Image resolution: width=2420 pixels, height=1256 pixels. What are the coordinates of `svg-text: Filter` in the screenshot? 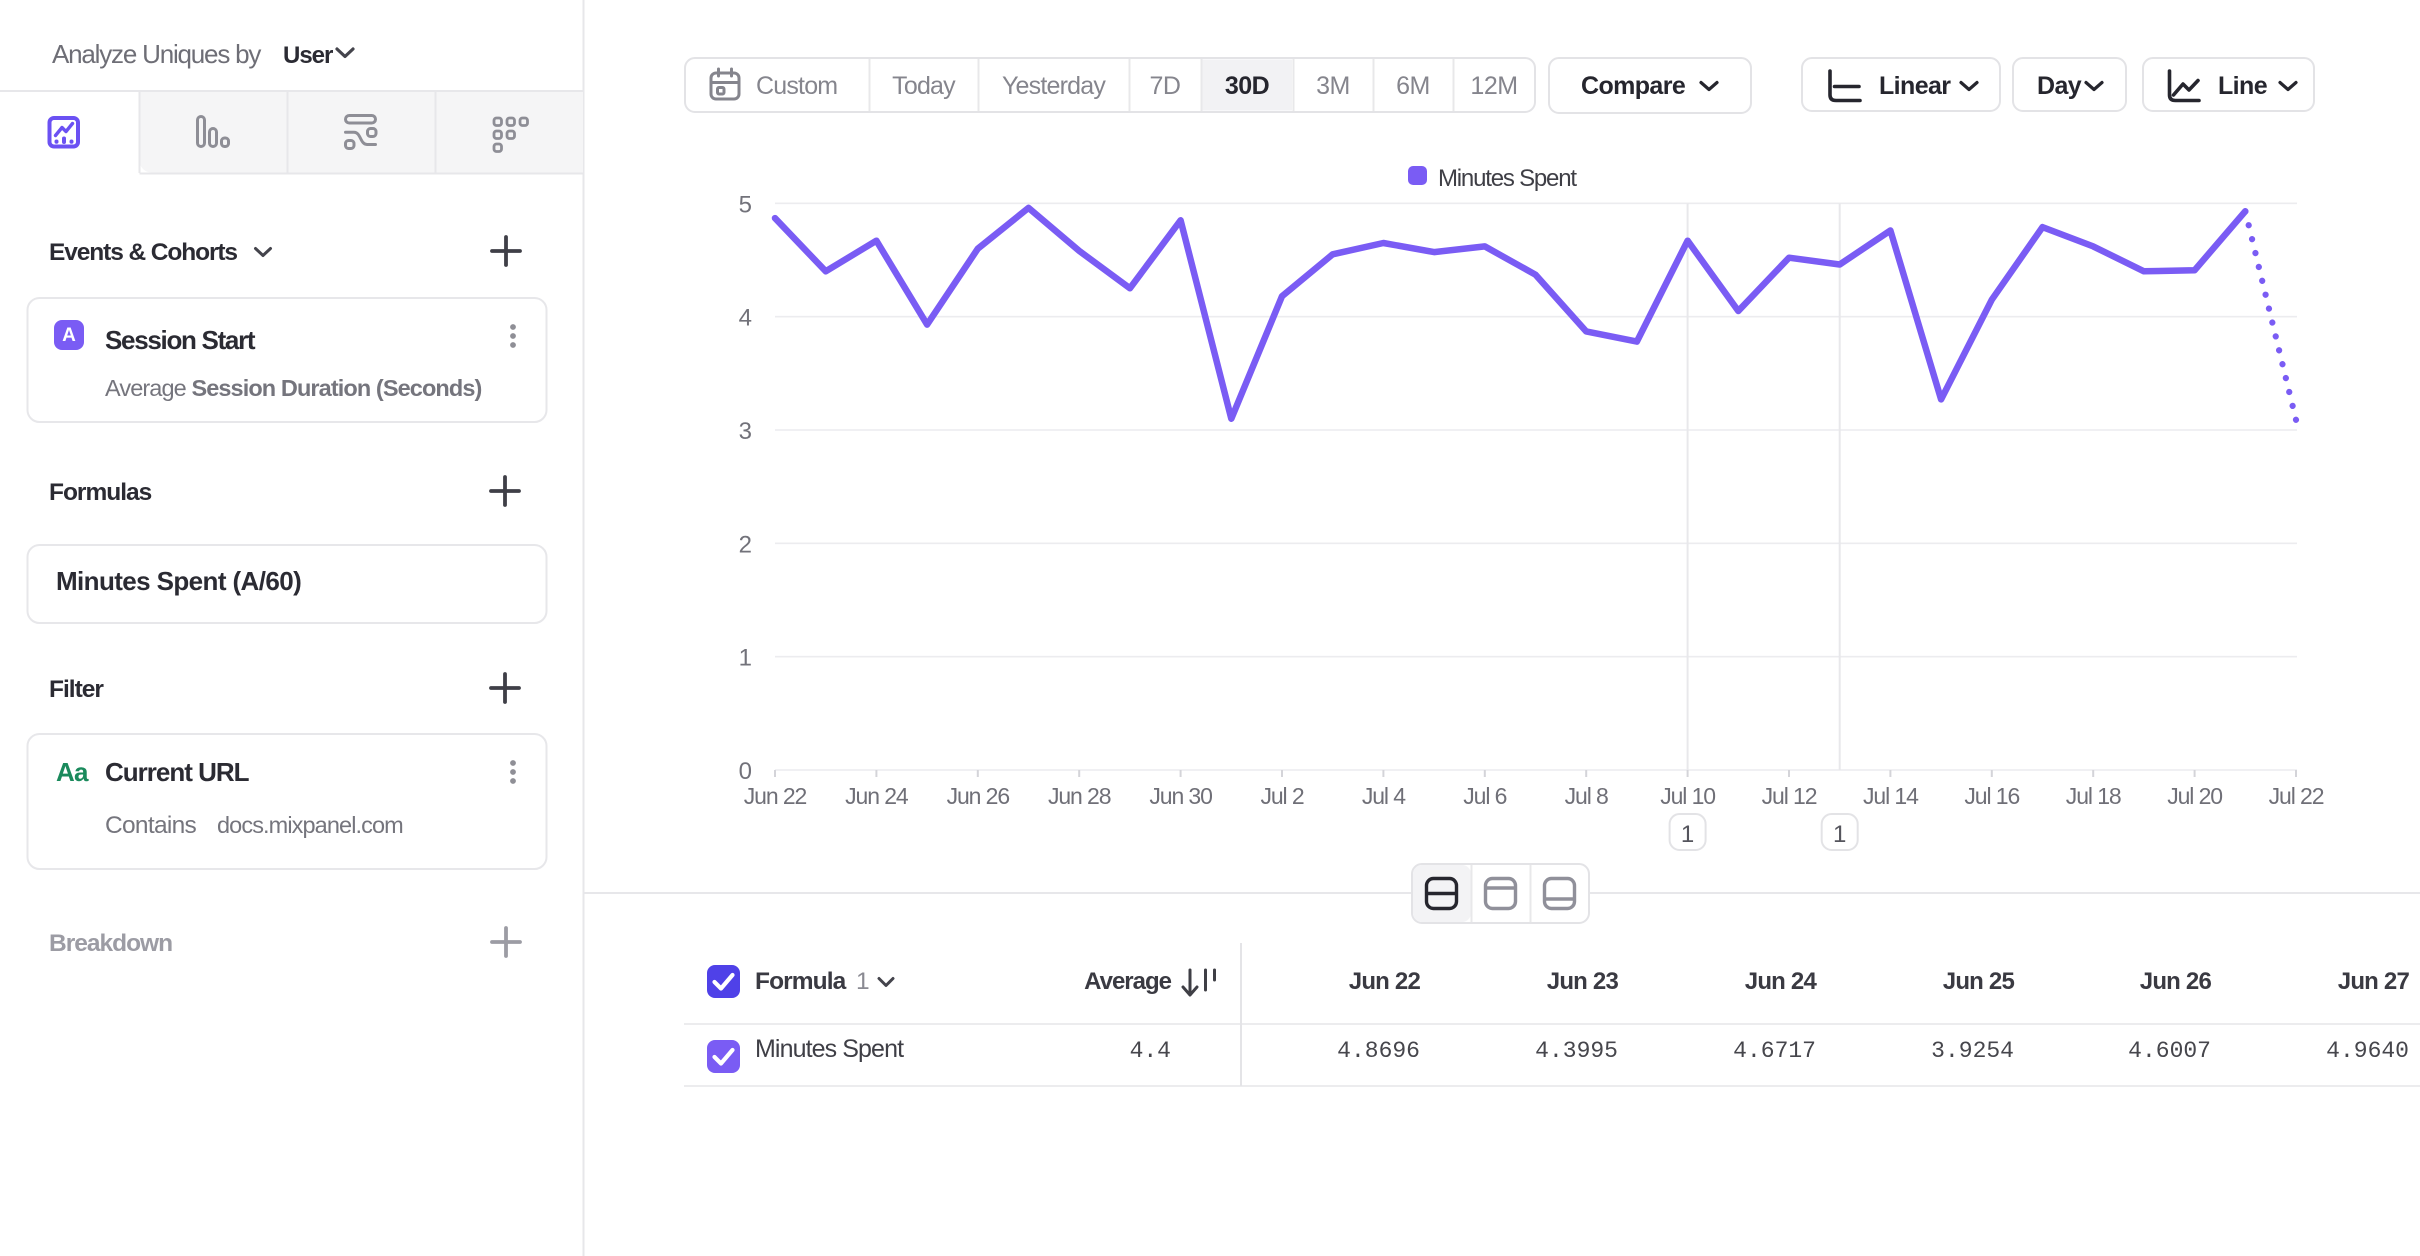 It's located at (76, 689).